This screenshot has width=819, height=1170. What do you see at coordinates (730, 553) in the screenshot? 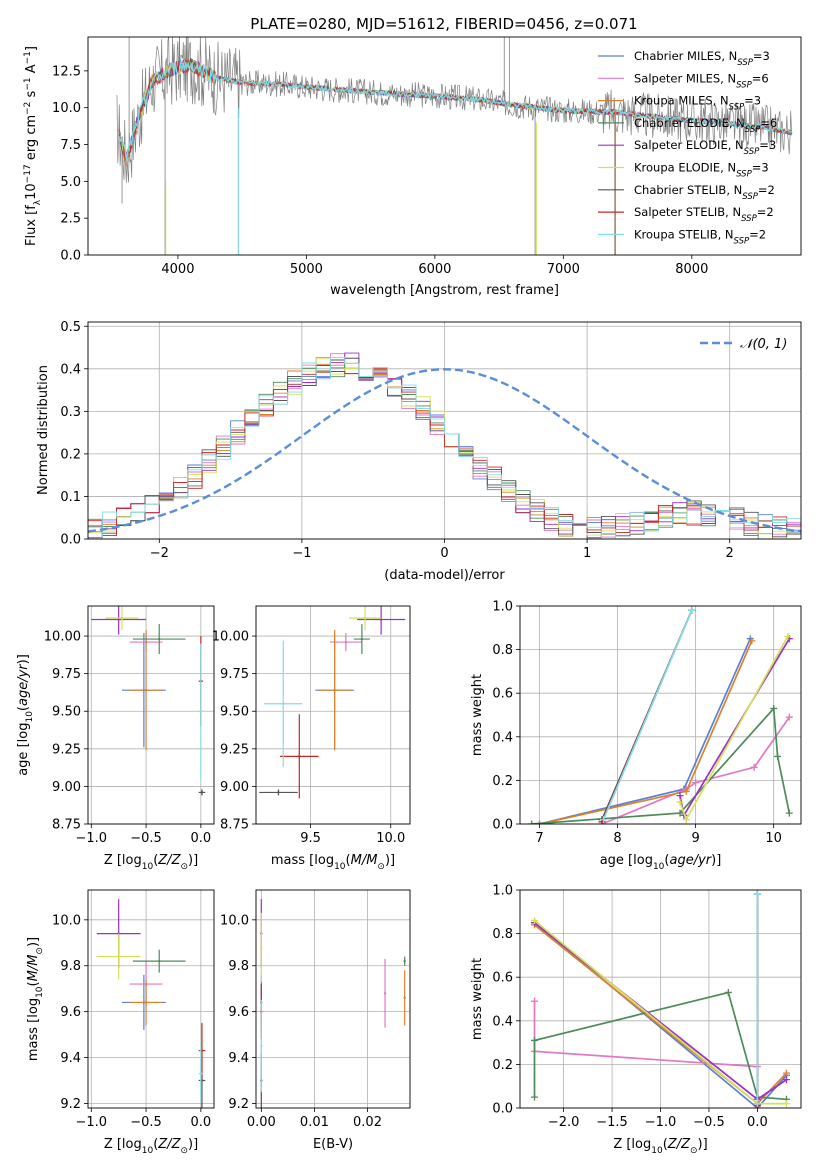
I see `x-tick-label: 2` at bounding box center [730, 553].